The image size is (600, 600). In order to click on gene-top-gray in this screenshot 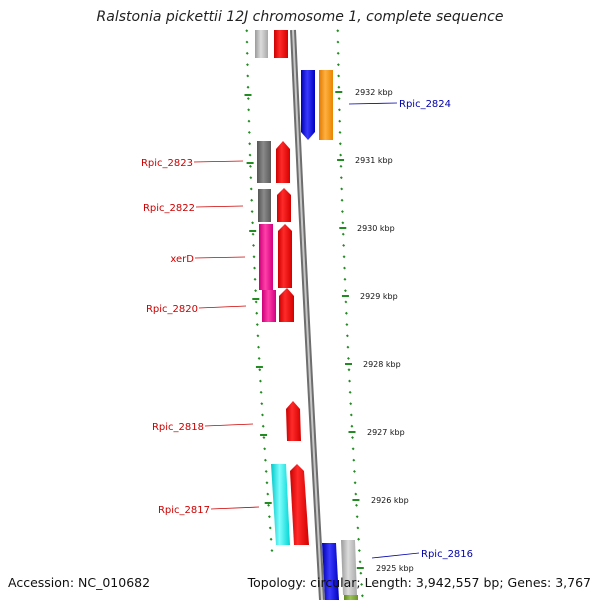, I will do `click(261, 44)`.